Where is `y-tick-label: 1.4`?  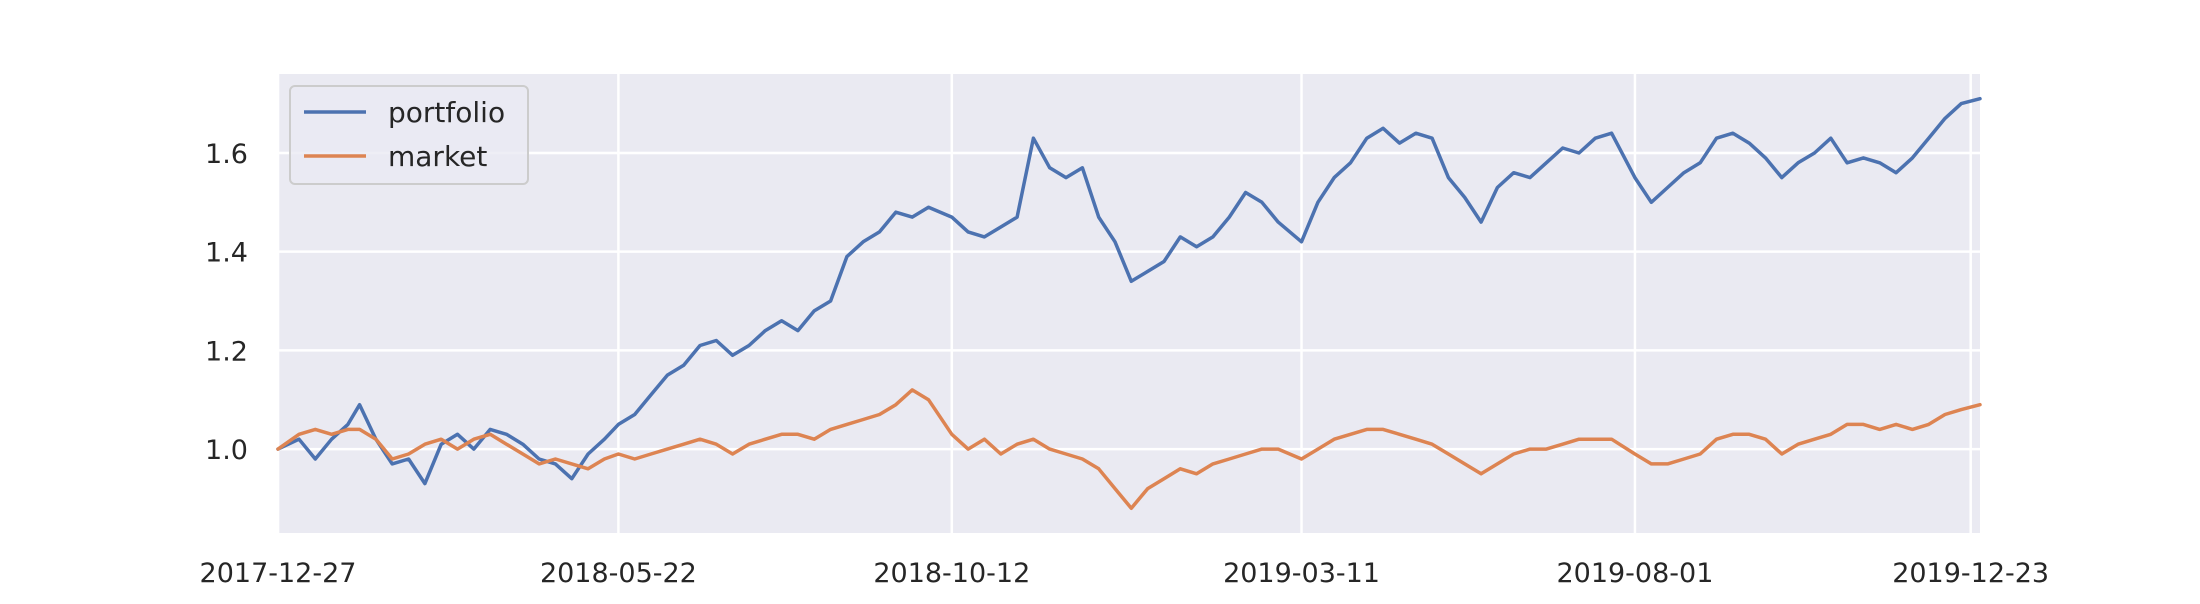 y-tick-label: 1.4 is located at coordinates (226, 253).